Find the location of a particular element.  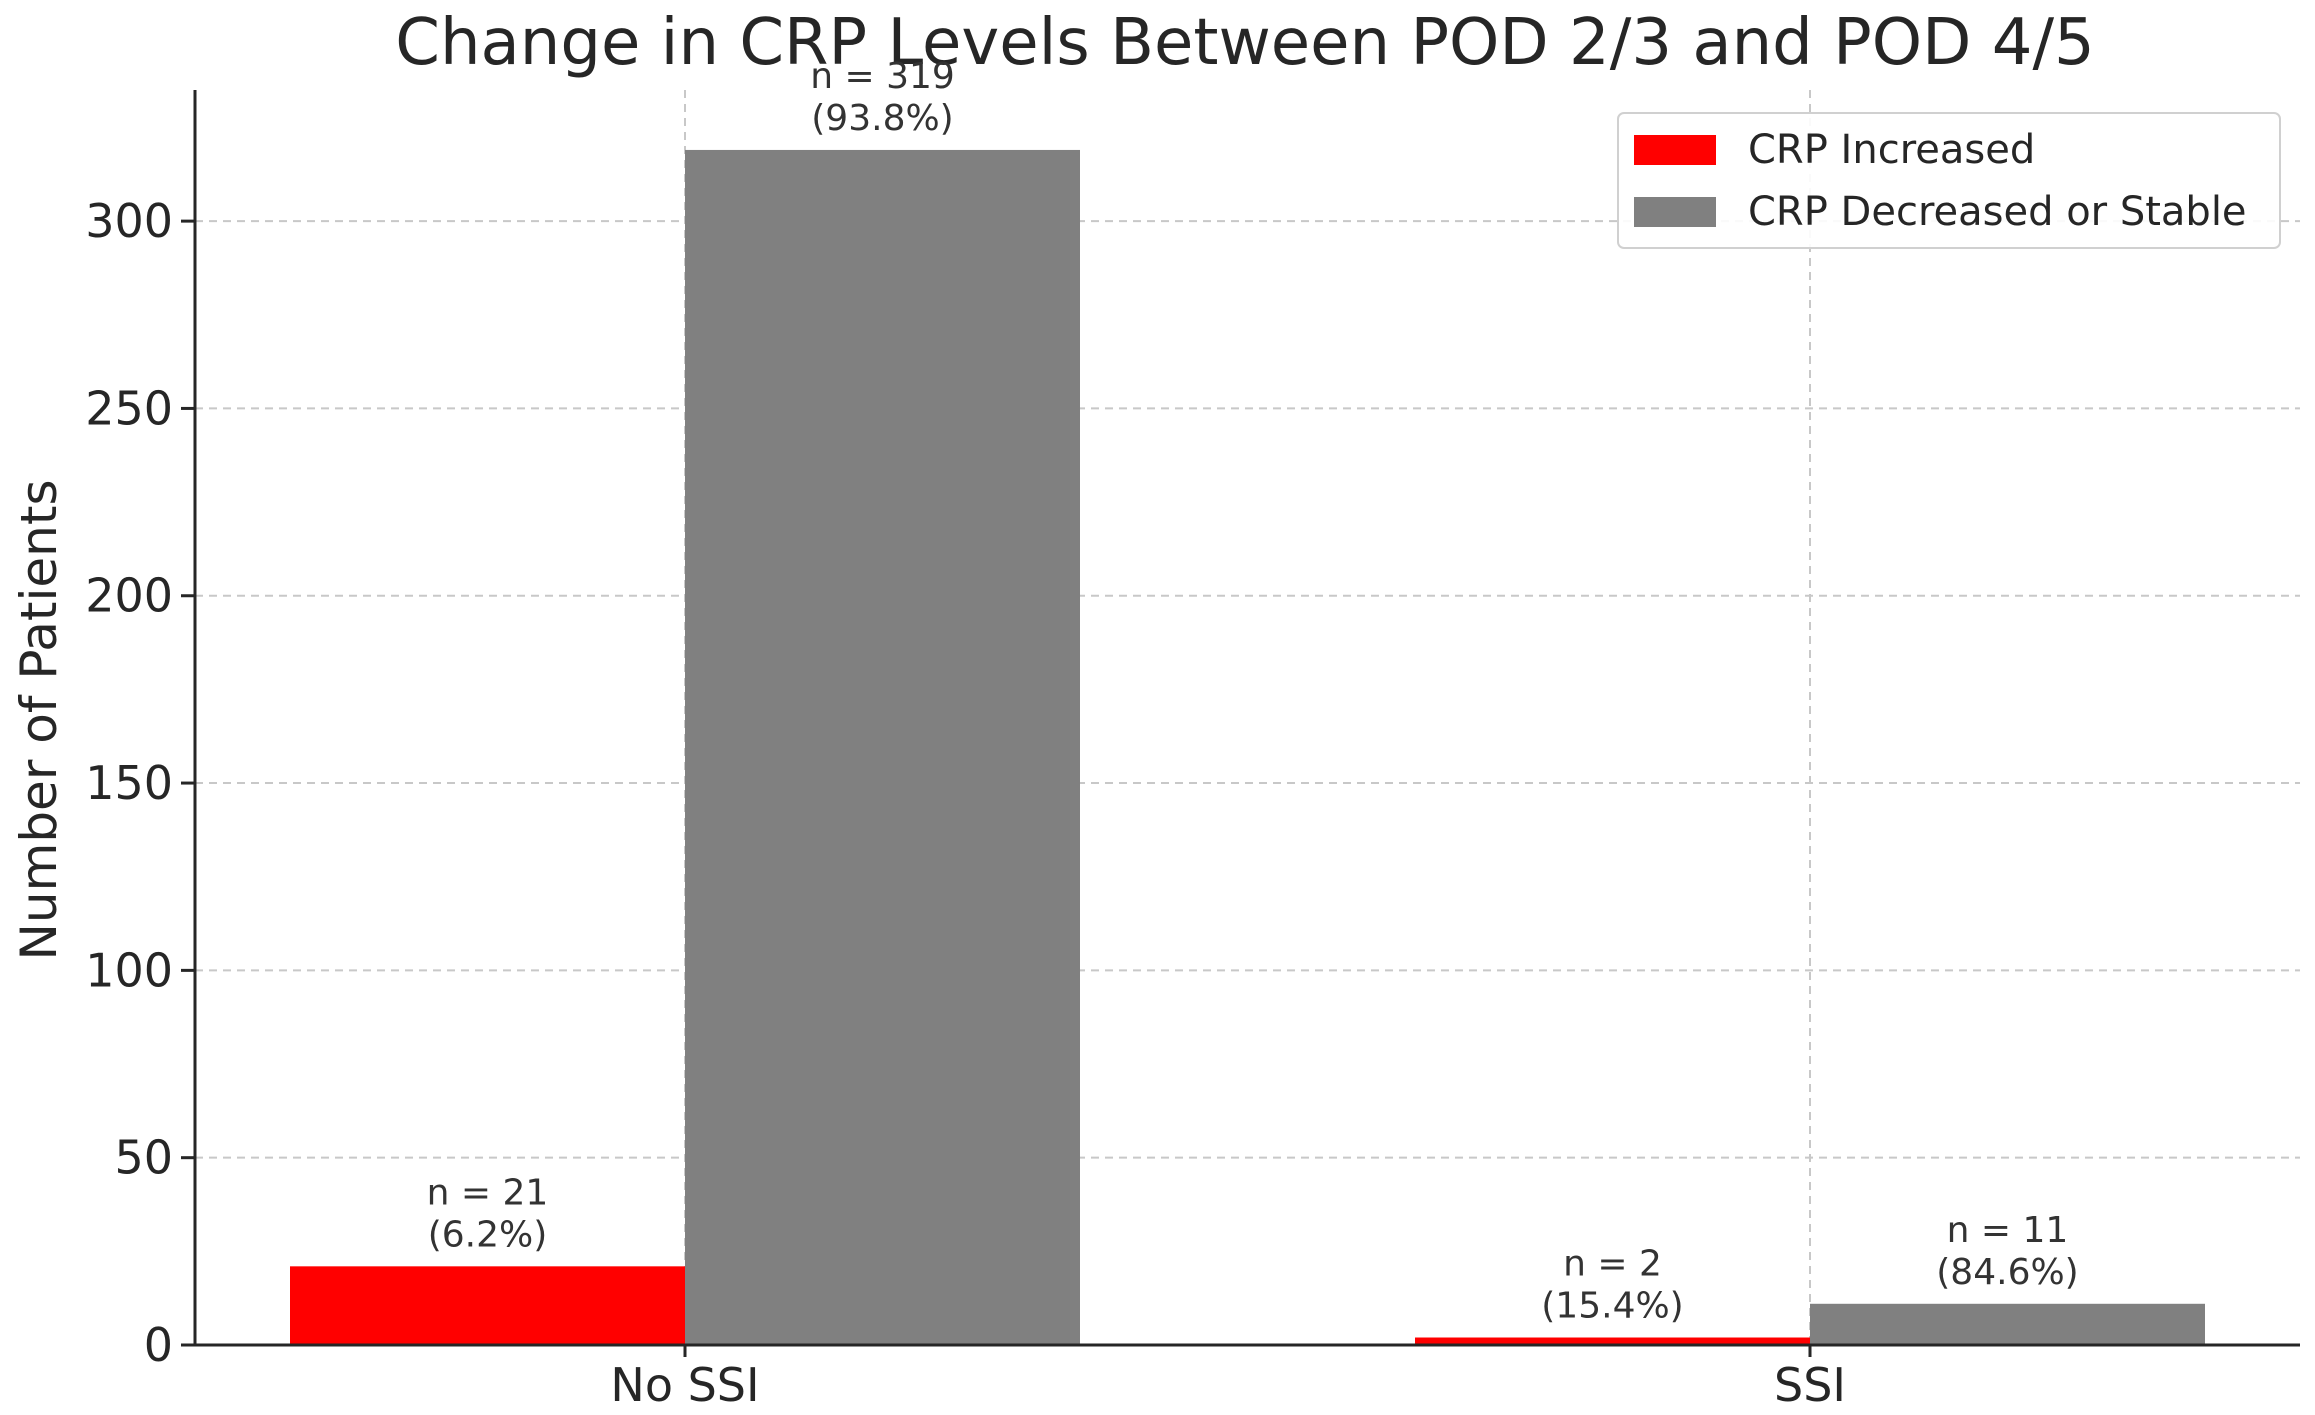

y-tick-label: 0 is located at coordinates (158, 1345).